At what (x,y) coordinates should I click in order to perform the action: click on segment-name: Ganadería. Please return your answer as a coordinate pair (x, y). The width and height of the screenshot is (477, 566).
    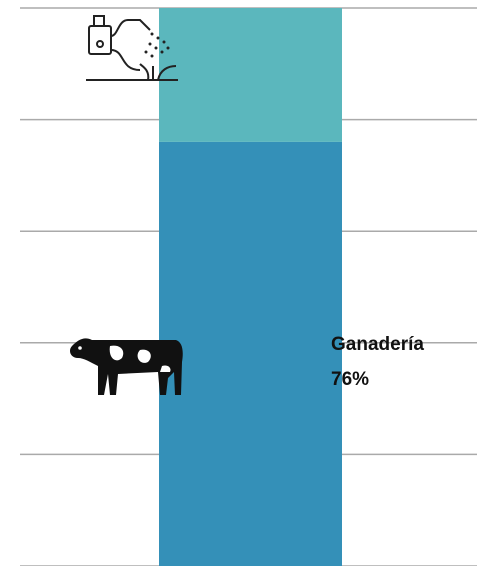
    Looking at the image, I should click on (377, 344).